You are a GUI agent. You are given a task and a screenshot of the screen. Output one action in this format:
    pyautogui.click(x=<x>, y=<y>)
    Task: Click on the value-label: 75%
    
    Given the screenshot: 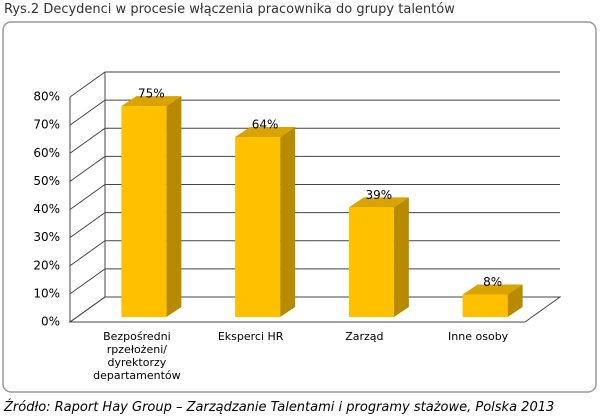 What is the action you would take?
    pyautogui.click(x=151, y=94)
    